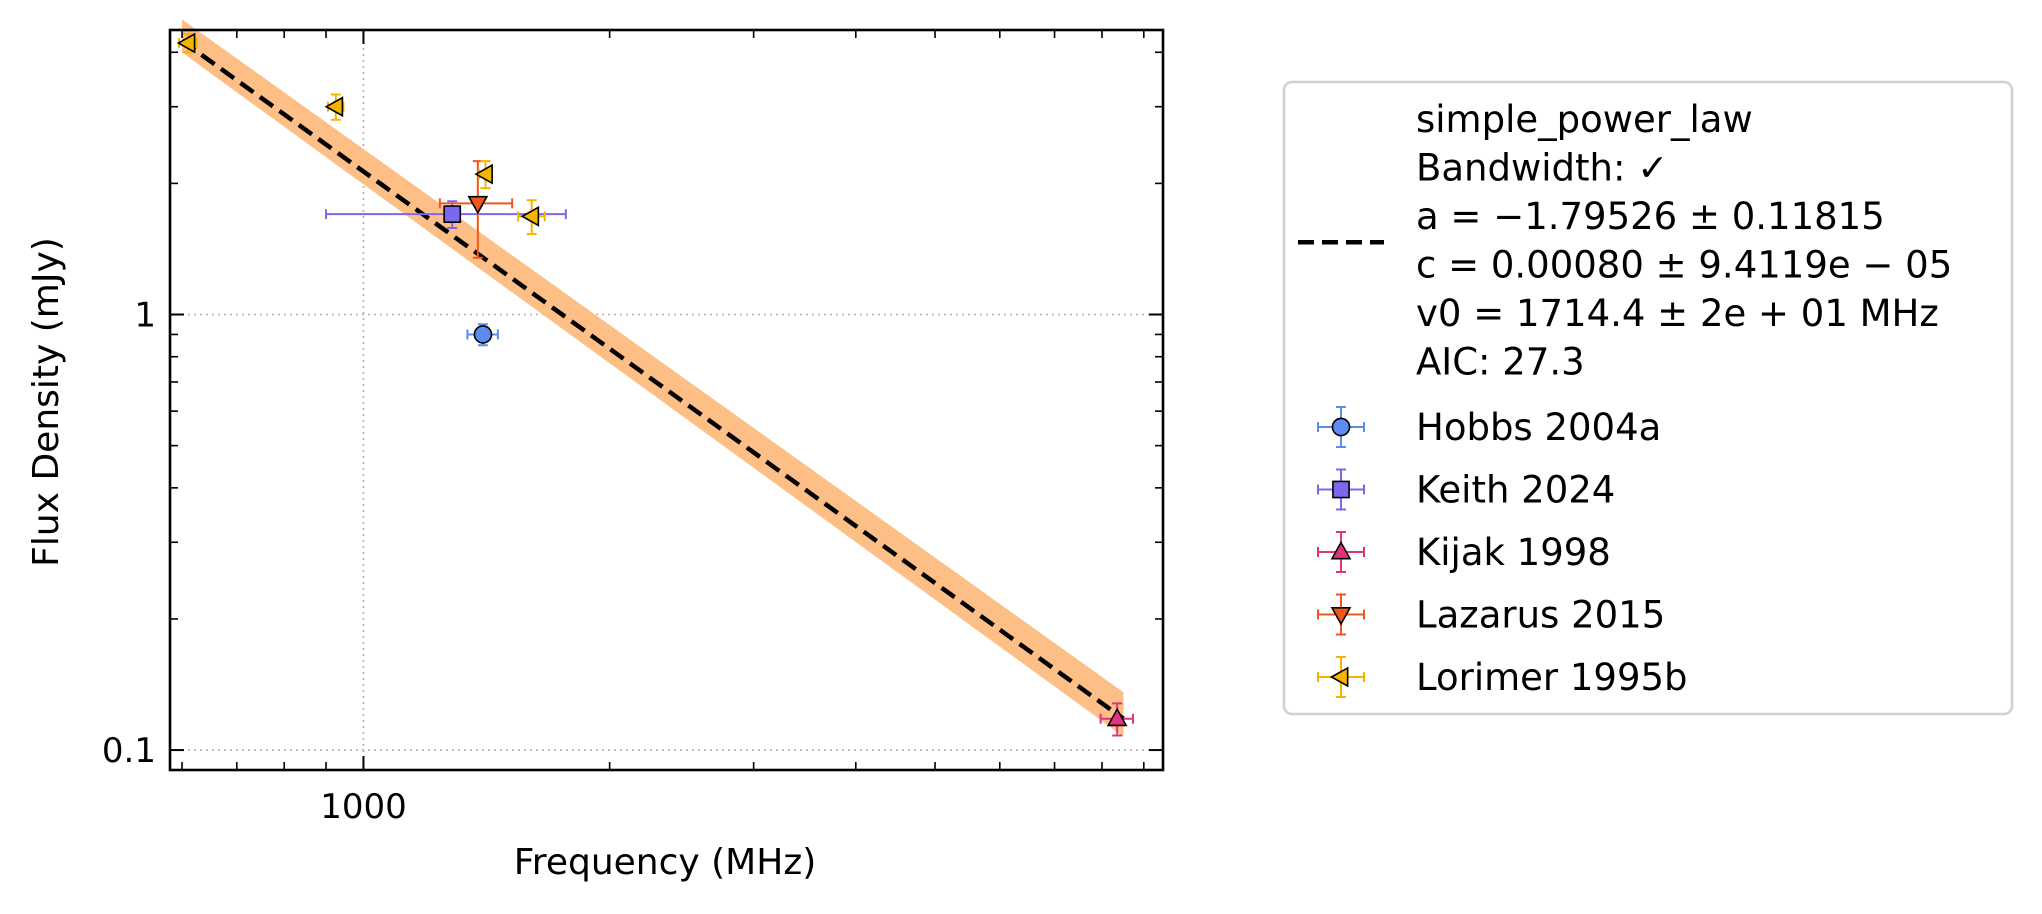 The height and width of the screenshot is (914, 2042). Describe the element at coordinates (1540, 615) in the screenshot. I see `legend-label: Lazarus 2015` at that location.